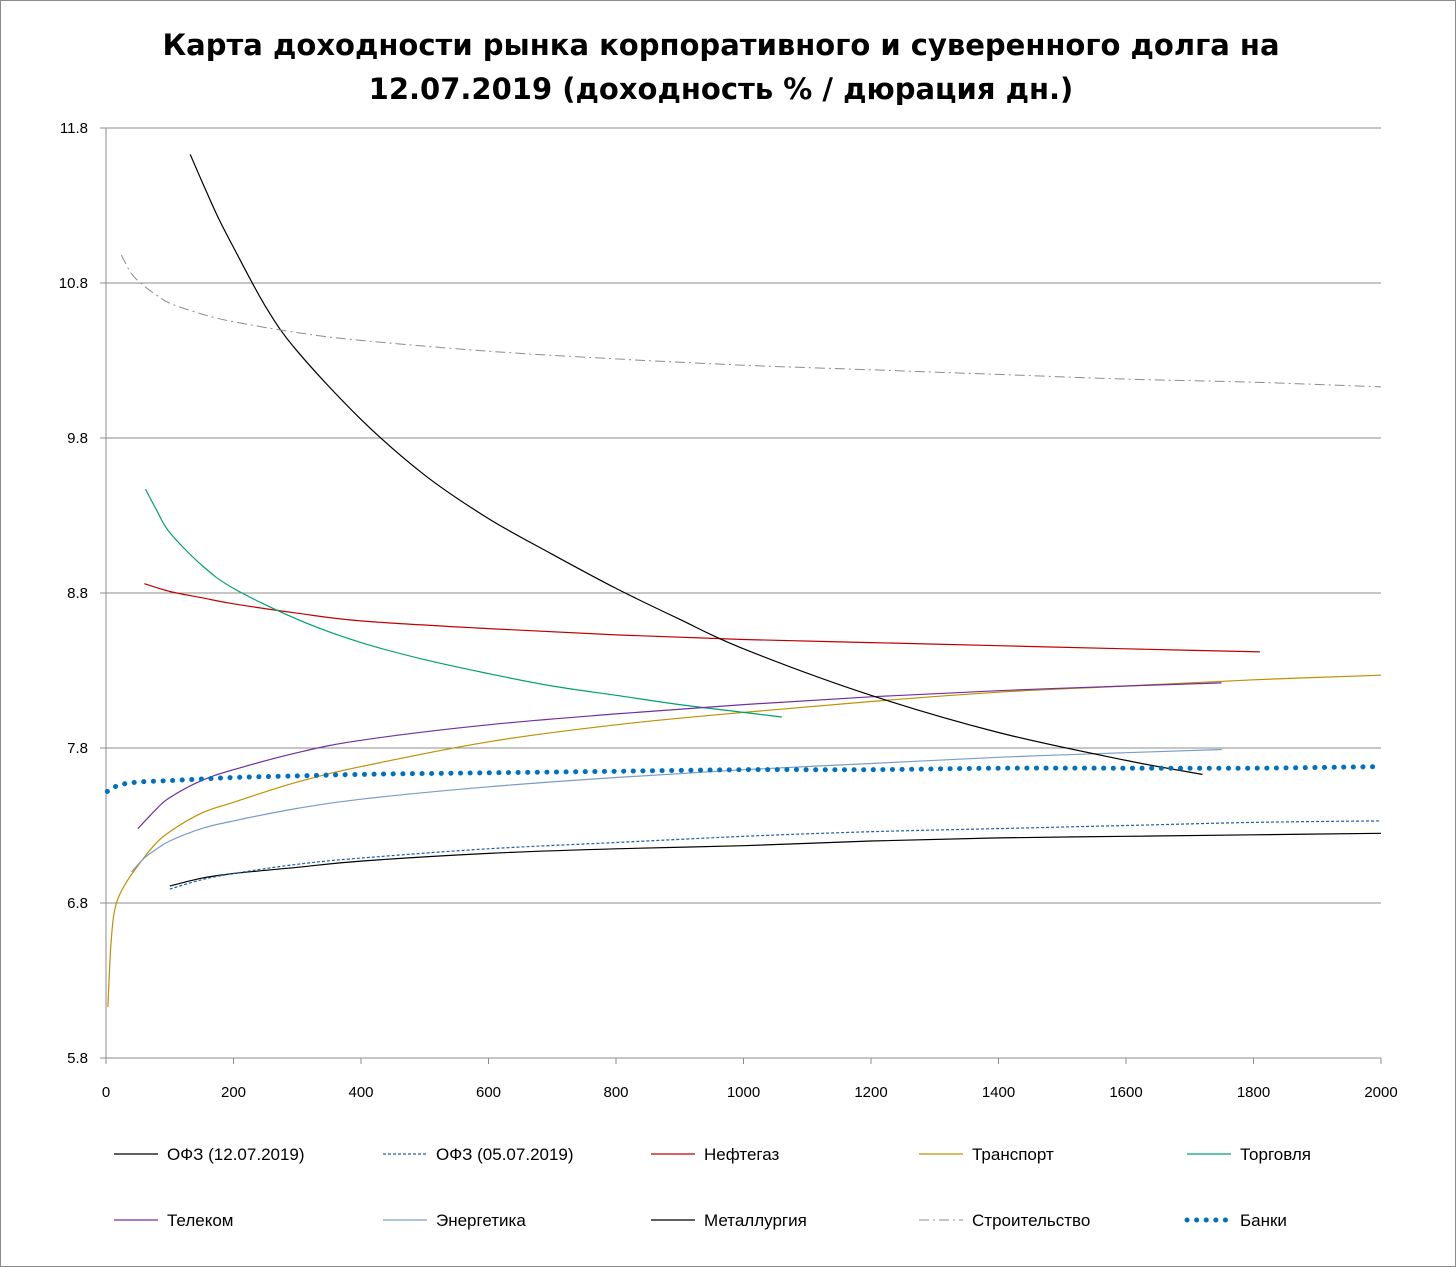 The width and height of the screenshot is (1456, 1267). What do you see at coordinates (74, 128) in the screenshot?
I see `y-tick-label: 11.8` at bounding box center [74, 128].